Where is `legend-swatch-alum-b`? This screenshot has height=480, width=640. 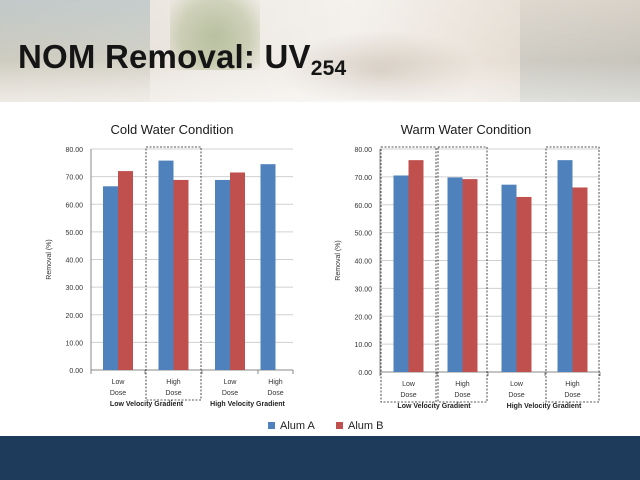
legend-swatch-alum-b is located at coordinates (339, 425).